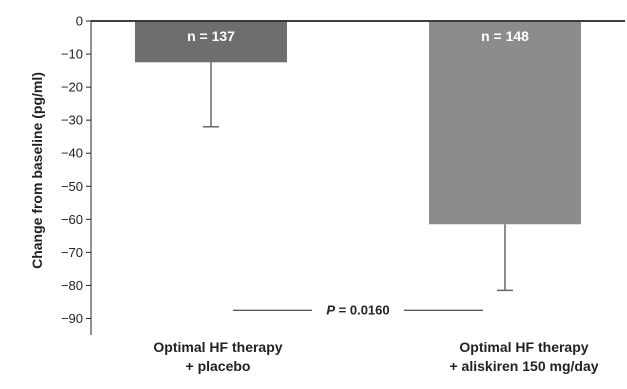 Image resolution: width=627 pixels, height=389 pixels. I want to click on y-ticks: 0 −10 −20 −30 −40 −50 −60 −70 −80 −90, so click(76, 170).